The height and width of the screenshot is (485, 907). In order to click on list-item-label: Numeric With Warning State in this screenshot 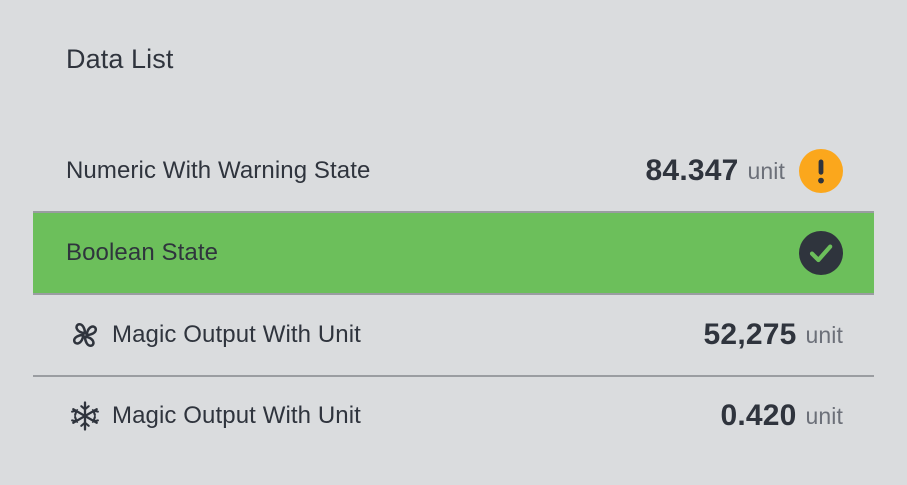, I will do `click(218, 170)`.